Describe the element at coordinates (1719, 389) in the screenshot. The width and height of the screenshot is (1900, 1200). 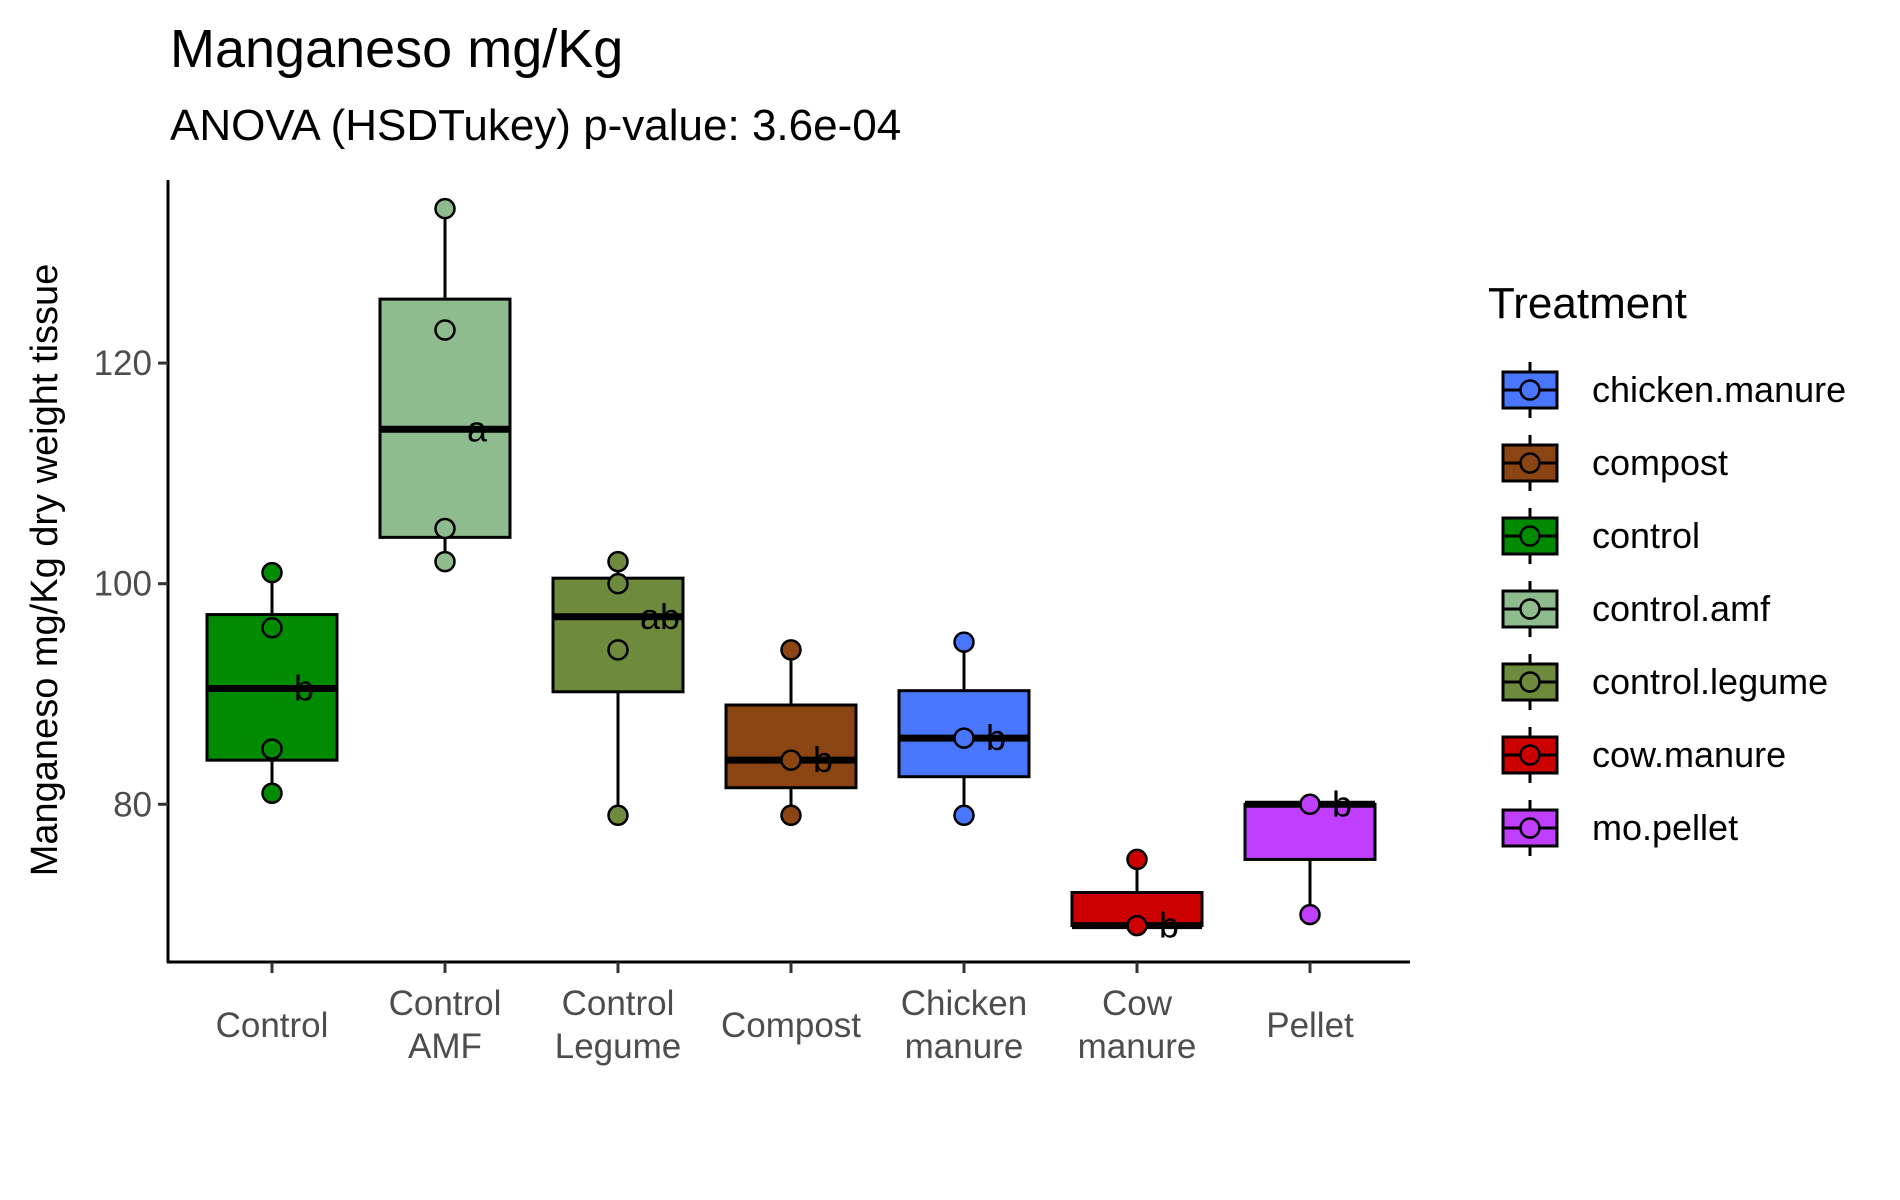
I see `legend-label: chicken.manure` at that location.